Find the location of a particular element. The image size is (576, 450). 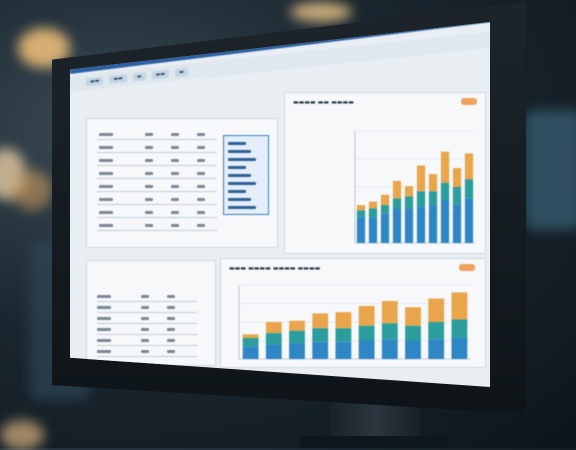

bottom-stacked-bar-chart is located at coordinates (354, 322).